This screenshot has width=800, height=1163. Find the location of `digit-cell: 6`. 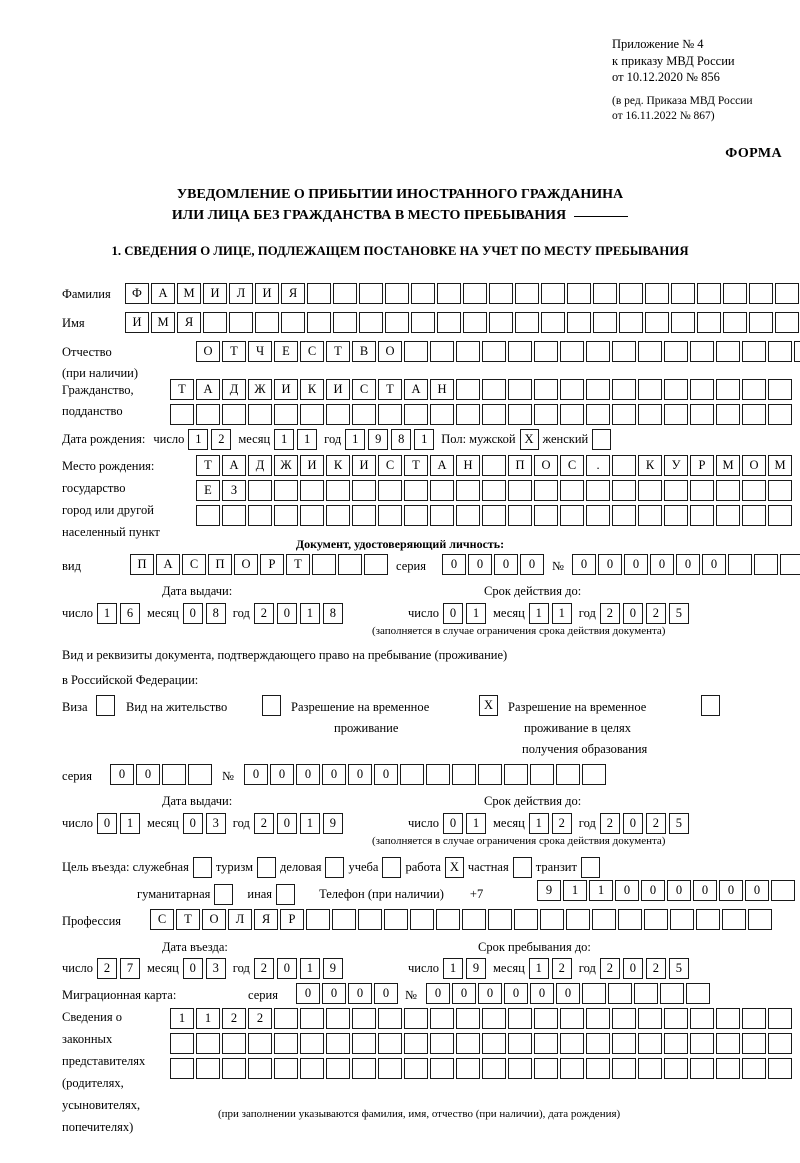

digit-cell: 6 is located at coordinates (130, 613).